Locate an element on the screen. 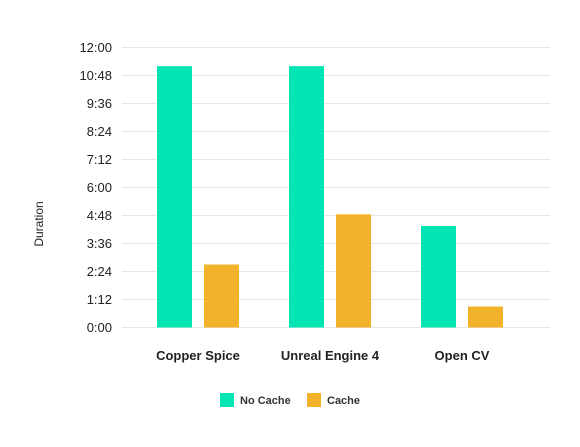 The image size is (580, 447). legend-label-cache: Cache is located at coordinates (343, 401).